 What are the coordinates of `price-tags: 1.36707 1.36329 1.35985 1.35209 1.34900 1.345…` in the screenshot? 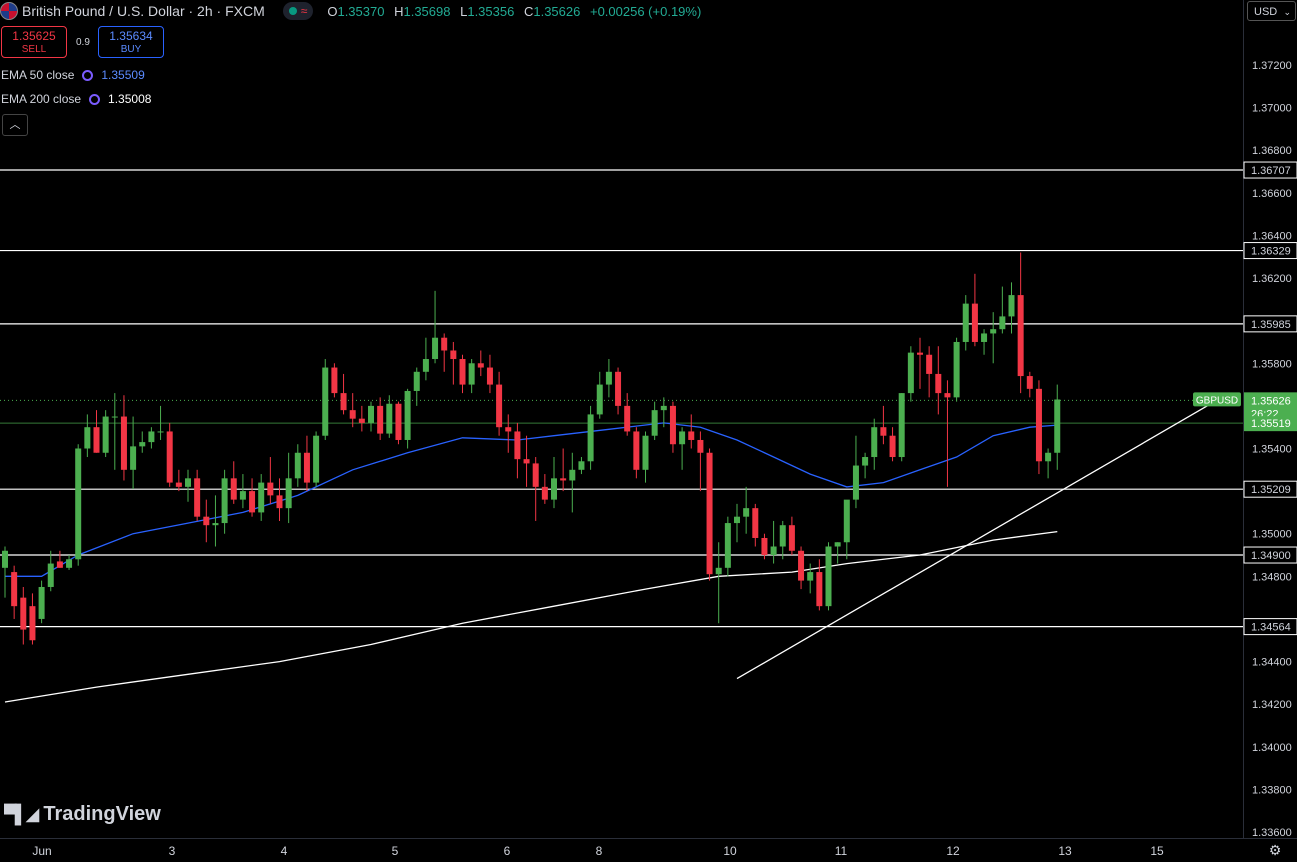 It's located at (1245, 398).